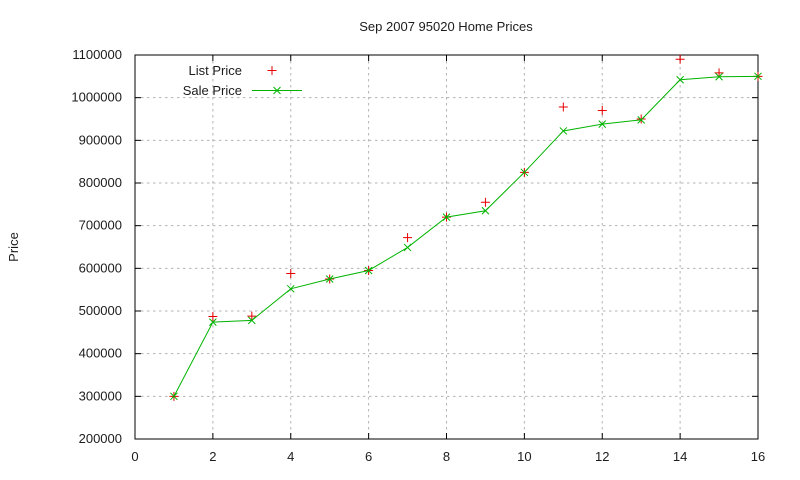  Describe the element at coordinates (446, 26) in the screenshot. I see `chart-title: Sep 2007 95020 Home Prices` at that location.